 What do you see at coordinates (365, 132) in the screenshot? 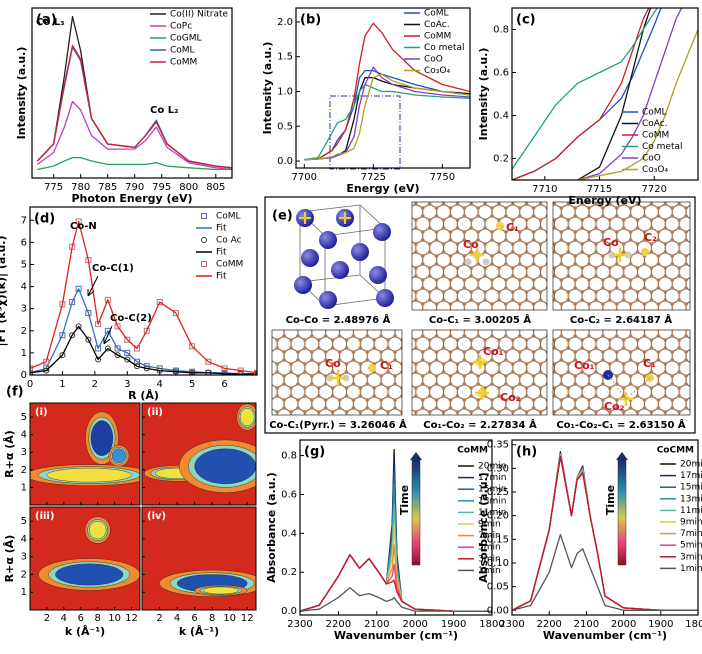
I see `zoom-box` at bounding box center [365, 132].